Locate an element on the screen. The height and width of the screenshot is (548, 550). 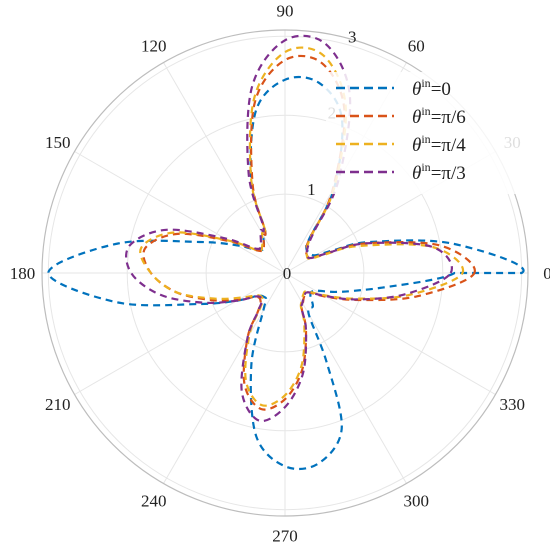
radial-tick-label: 1 is located at coordinates (311, 189).